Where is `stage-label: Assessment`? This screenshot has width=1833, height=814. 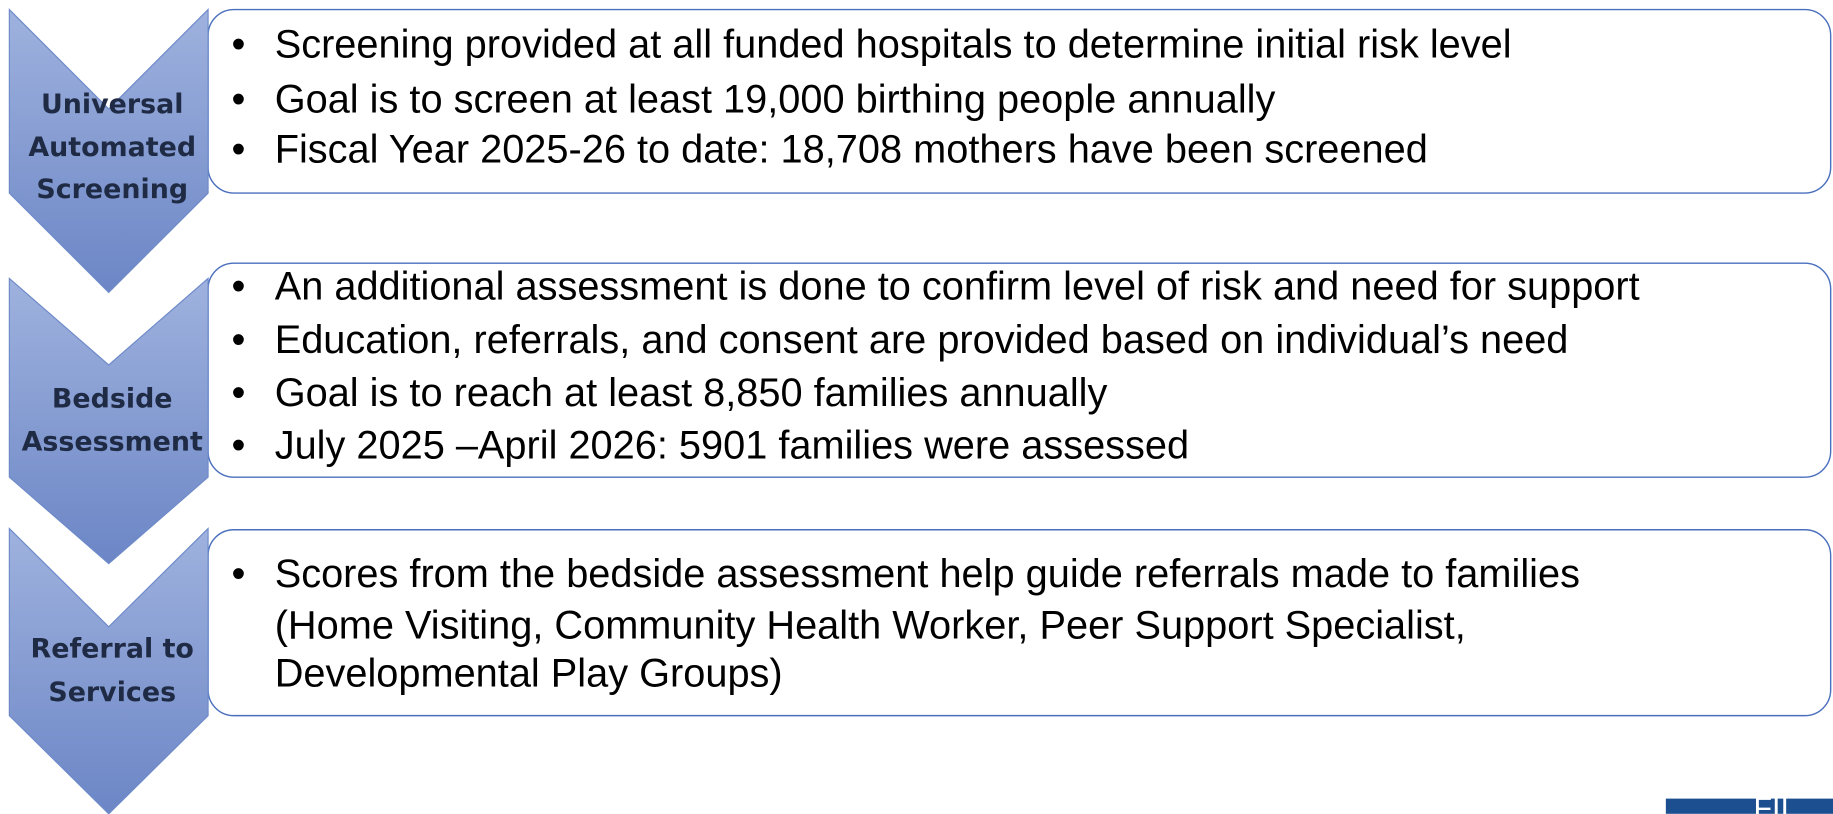 stage-label: Assessment is located at coordinates (112, 442).